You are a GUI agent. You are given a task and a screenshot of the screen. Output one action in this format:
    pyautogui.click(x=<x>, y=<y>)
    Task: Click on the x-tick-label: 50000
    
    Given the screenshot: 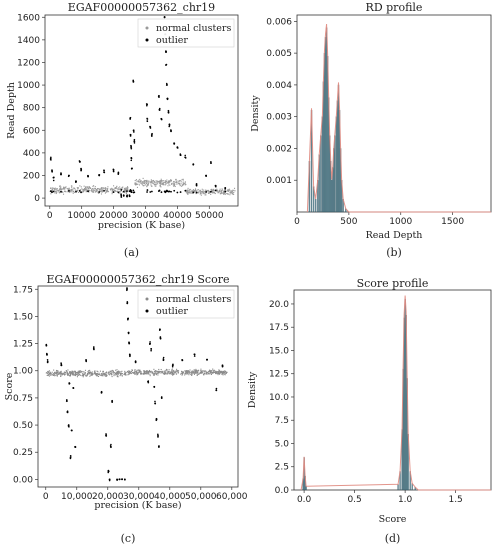 What is the action you would take?
    pyautogui.click(x=209, y=216)
    